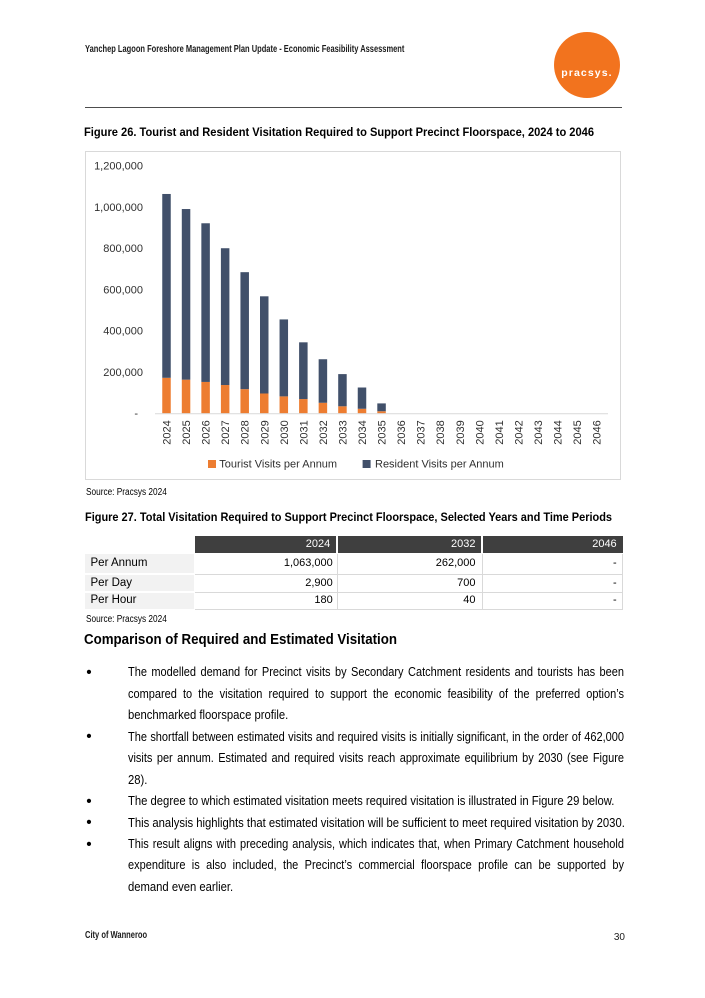 This screenshot has height=998, width=705. I want to click on svg-text: 2029, so click(265, 432).